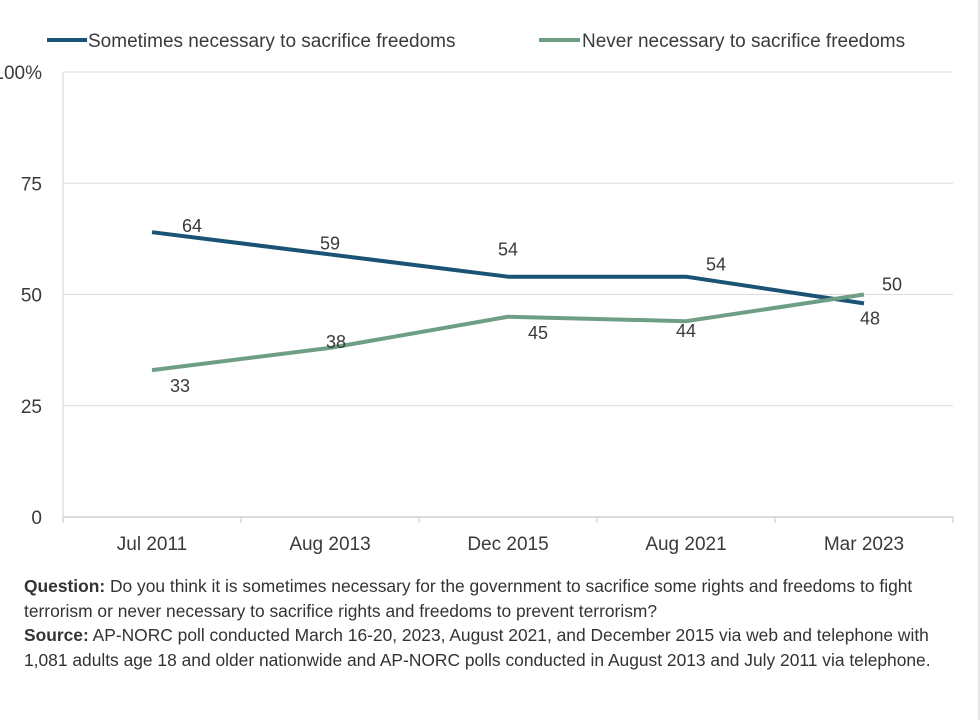 The height and width of the screenshot is (720, 980). What do you see at coordinates (330, 243) in the screenshot?
I see `data-label: 59` at bounding box center [330, 243].